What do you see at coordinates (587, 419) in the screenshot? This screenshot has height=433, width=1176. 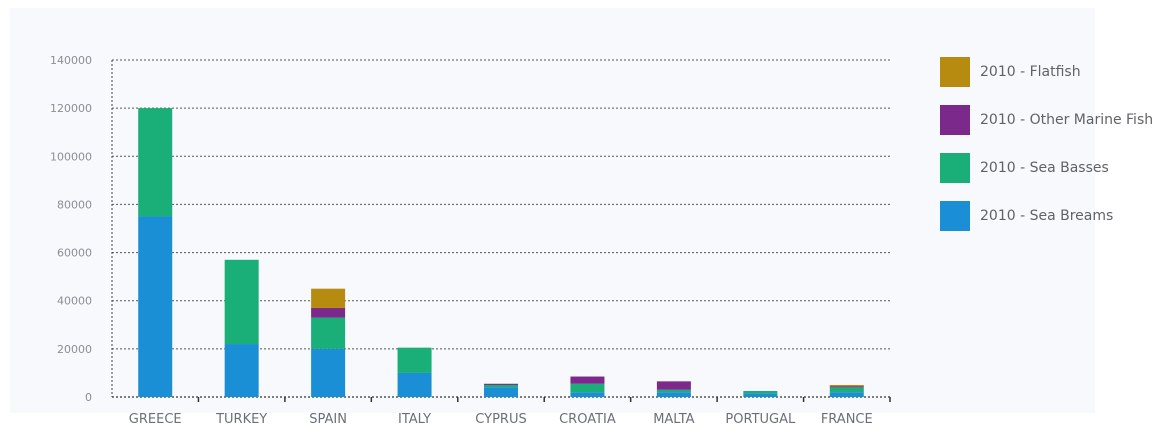 I see `x-tick-label: CROATIA` at bounding box center [587, 419].